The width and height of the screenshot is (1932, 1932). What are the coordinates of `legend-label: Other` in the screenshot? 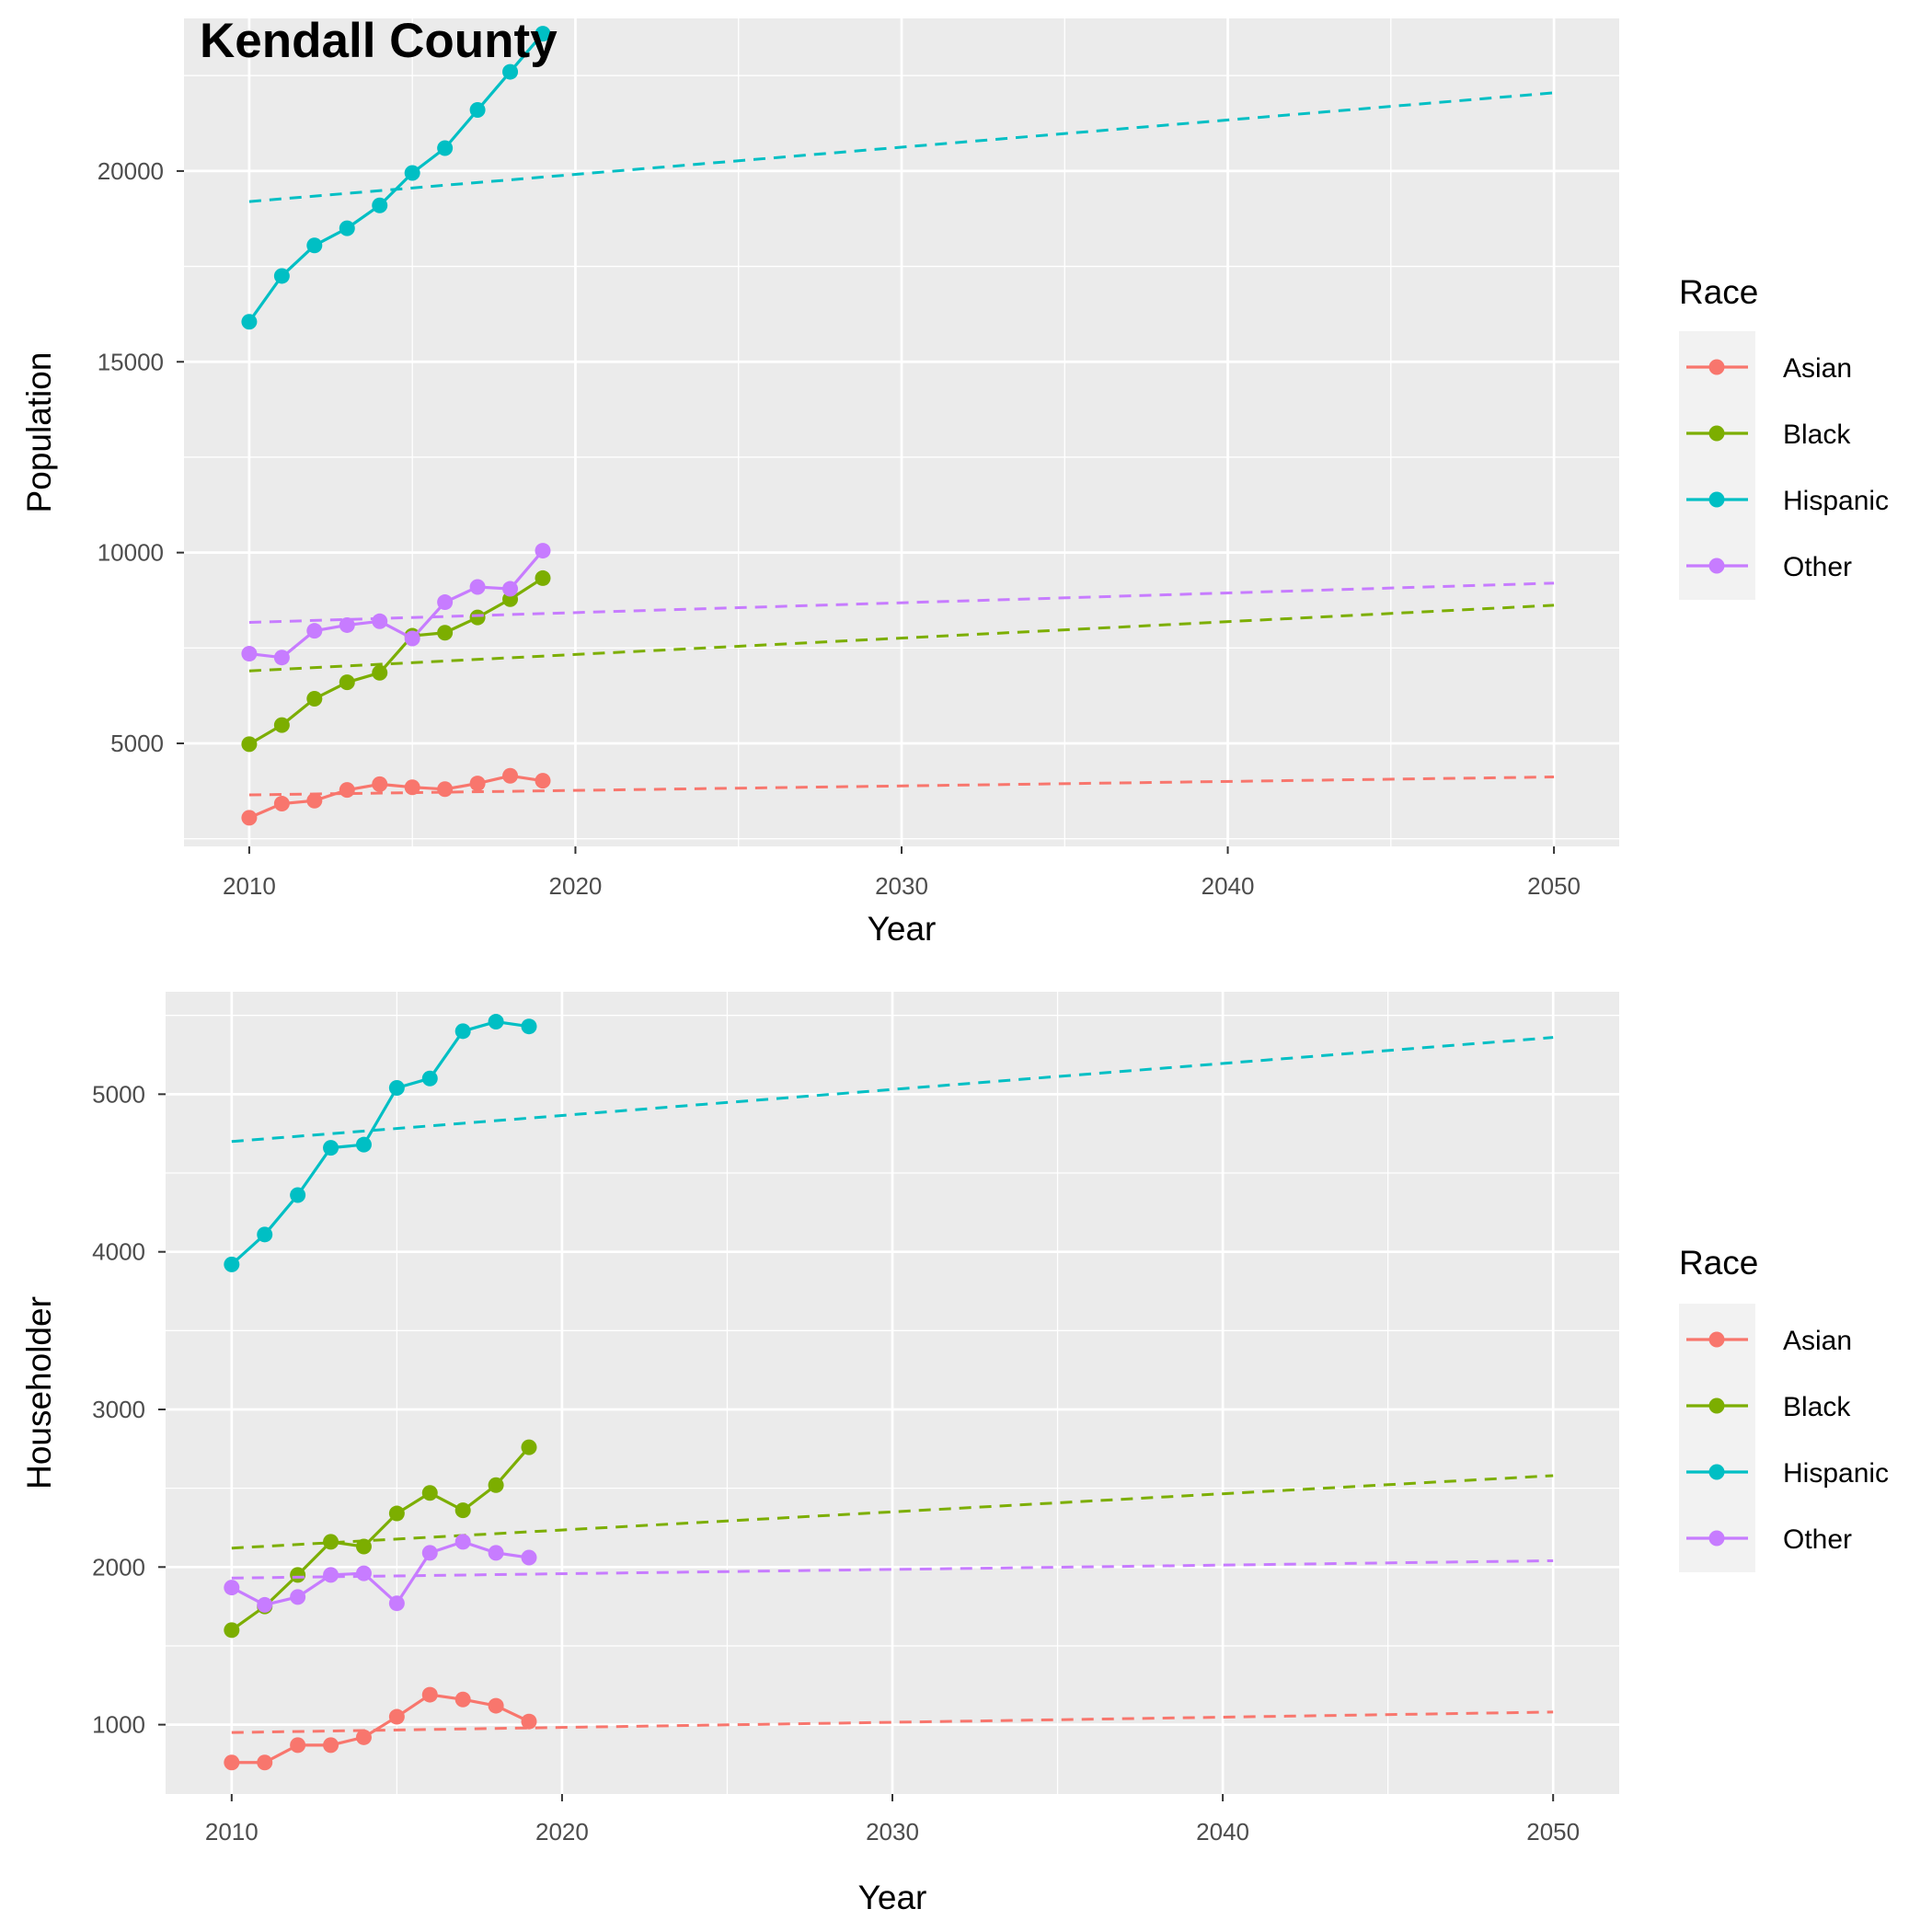 It's located at (1817, 1539).